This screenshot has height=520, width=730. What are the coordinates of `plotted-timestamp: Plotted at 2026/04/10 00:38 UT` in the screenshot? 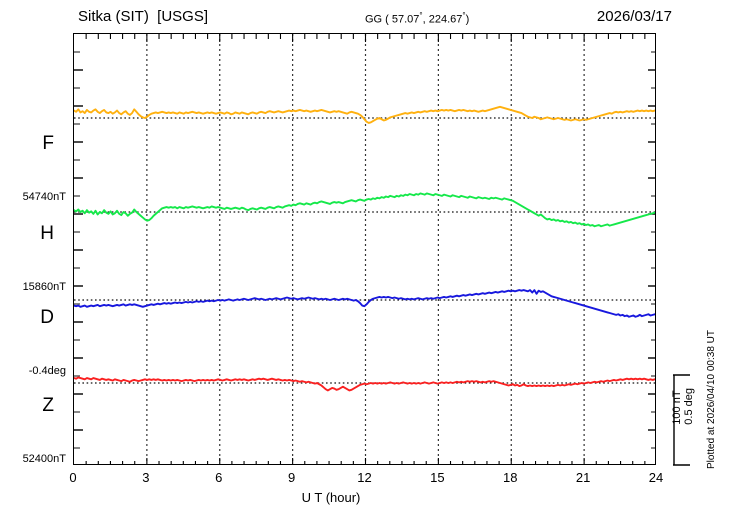 It's located at (711, 399).